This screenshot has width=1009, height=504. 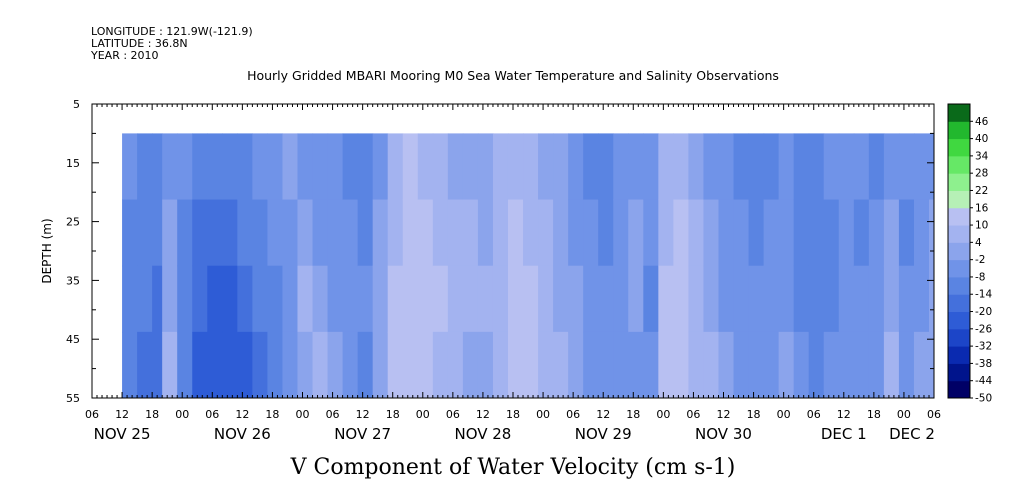 What do you see at coordinates (73, 163) in the screenshot?
I see `y-tick-label: 15` at bounding box center [73, 163].